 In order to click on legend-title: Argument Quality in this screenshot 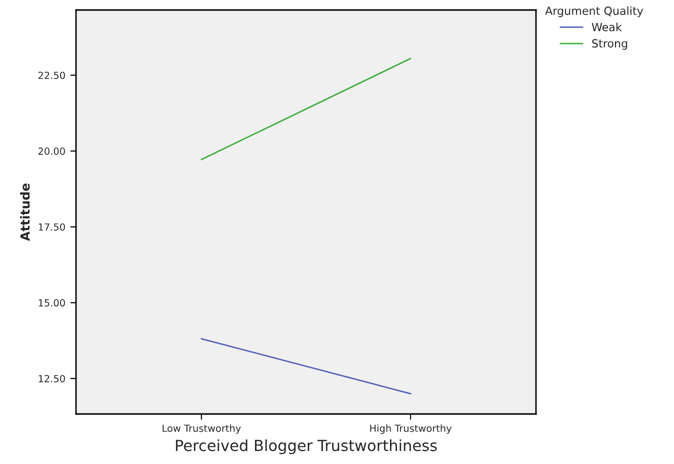, I will do `click(594, 12)`.